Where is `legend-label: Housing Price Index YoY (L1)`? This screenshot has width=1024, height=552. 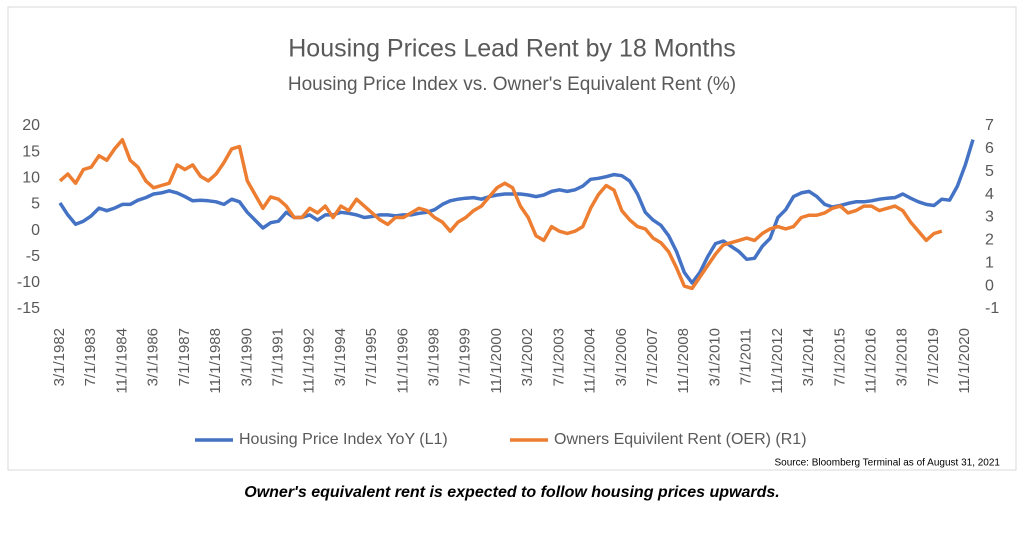
legend-label: Housing Price Index YoY (L1) is located at coordinates (343, 439).